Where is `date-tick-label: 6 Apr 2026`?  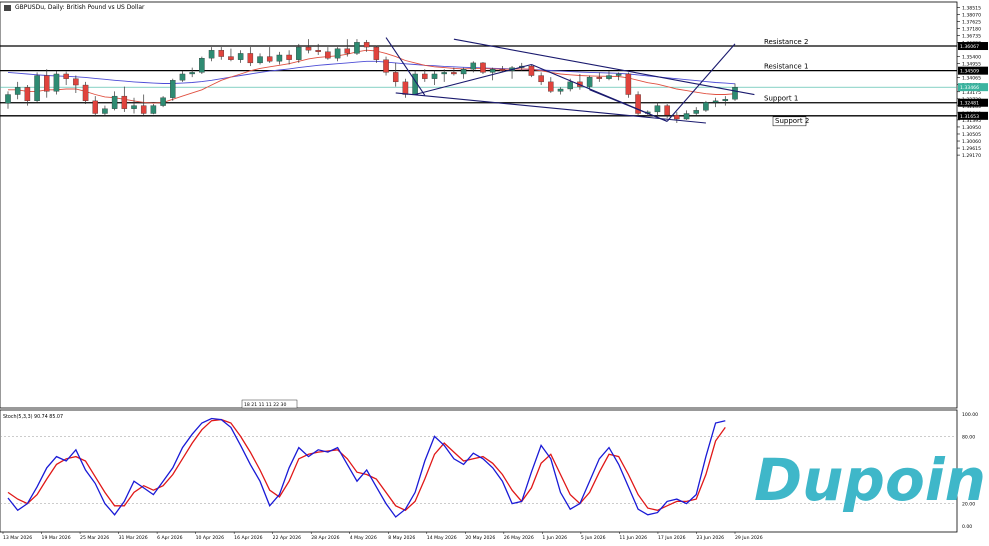
date-tick-label: 6 Apr 2026 is located at coordinates (170, 538).